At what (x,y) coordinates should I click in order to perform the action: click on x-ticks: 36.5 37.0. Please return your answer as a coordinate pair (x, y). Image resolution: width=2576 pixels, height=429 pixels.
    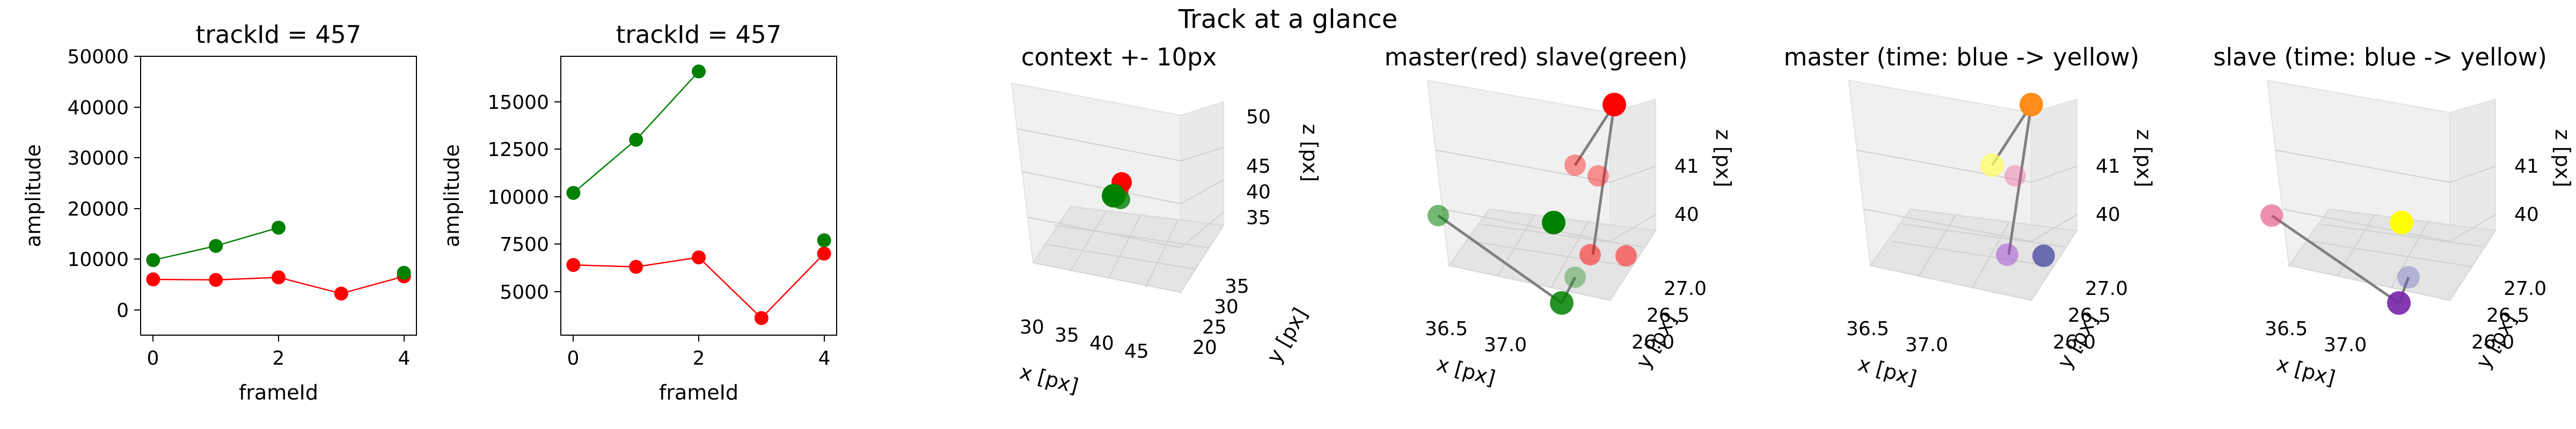
    Looking at the image, I should click on (1897, 337).